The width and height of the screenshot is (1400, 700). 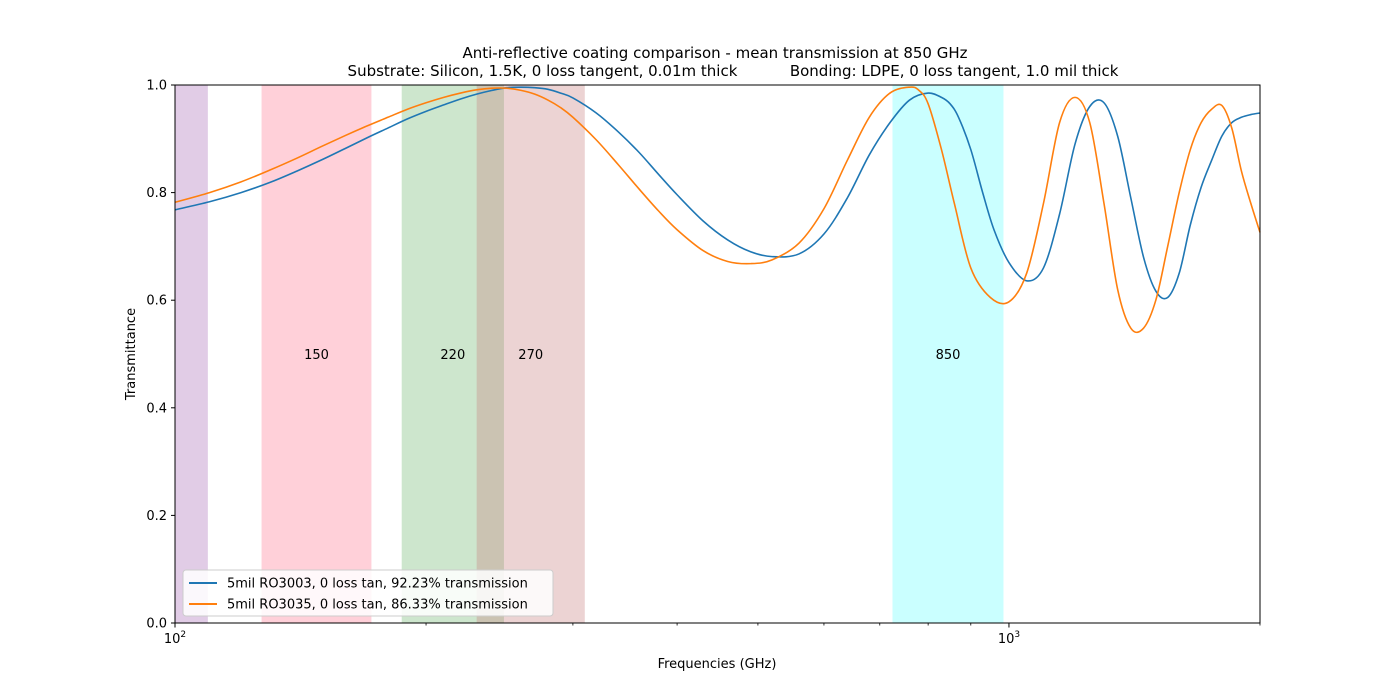 I want to click on band-label: 850, so click(x=948, y=355).